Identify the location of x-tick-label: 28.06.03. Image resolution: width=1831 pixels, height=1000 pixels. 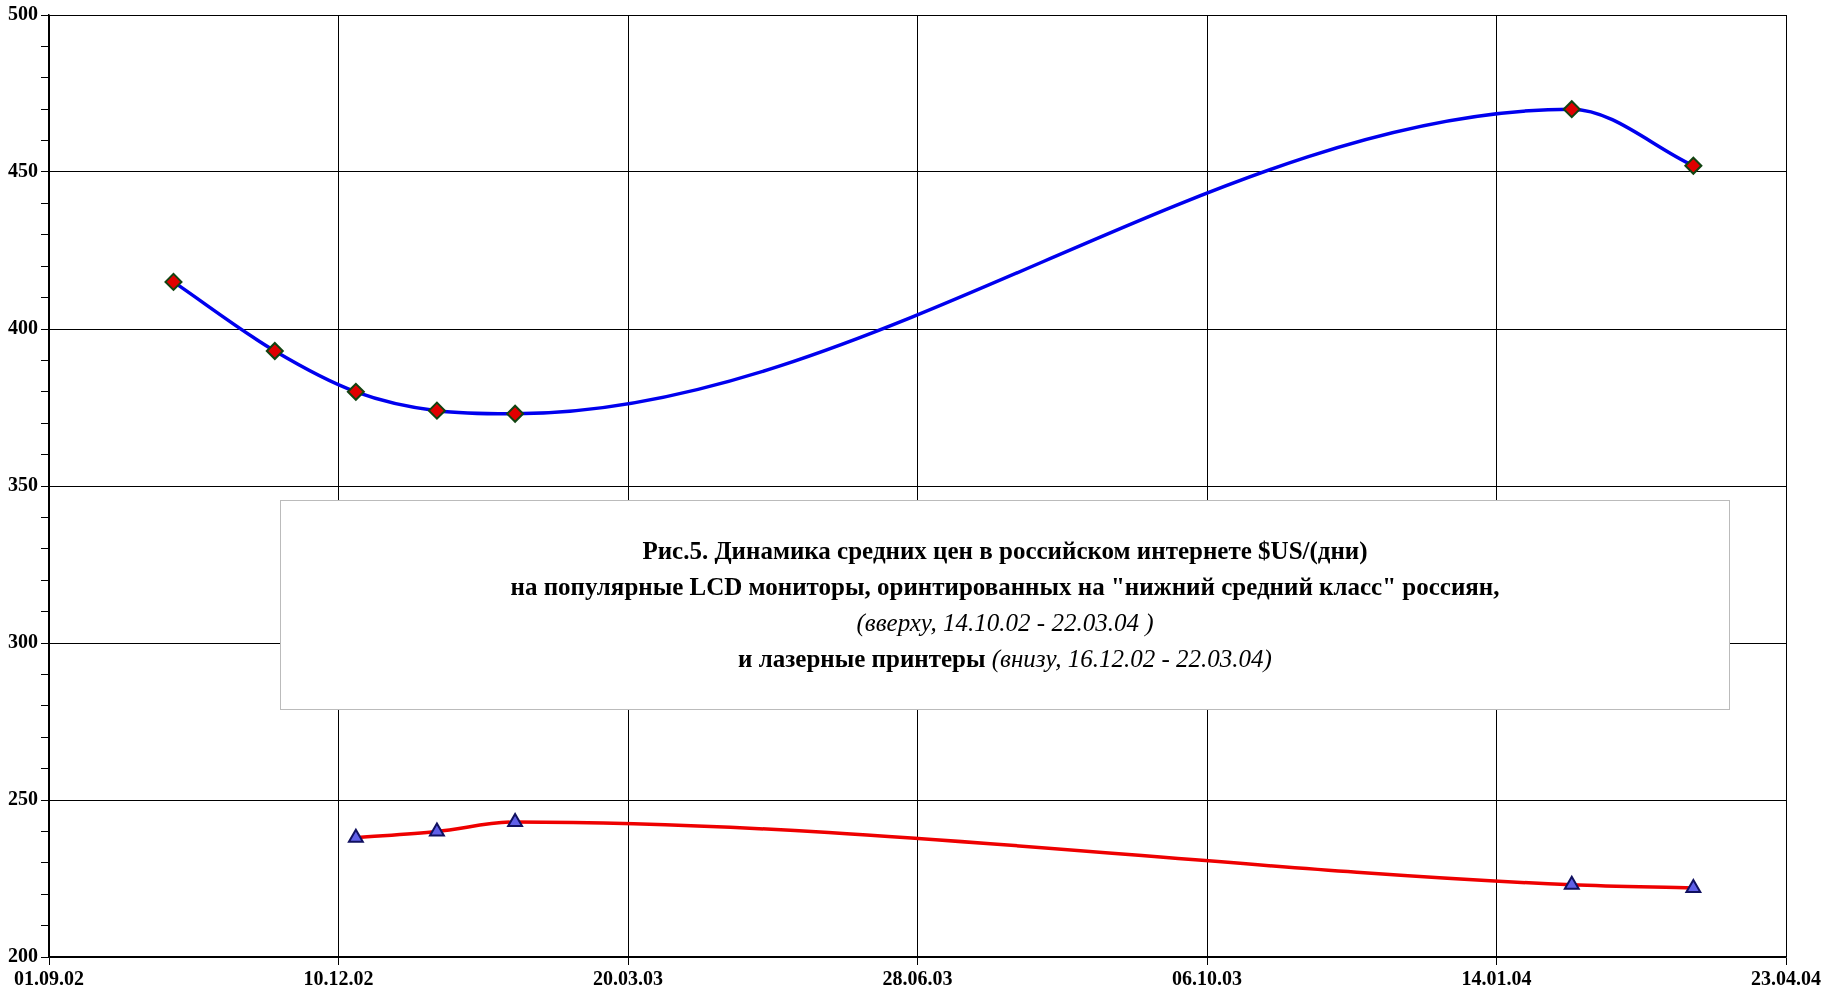
(917, 978).